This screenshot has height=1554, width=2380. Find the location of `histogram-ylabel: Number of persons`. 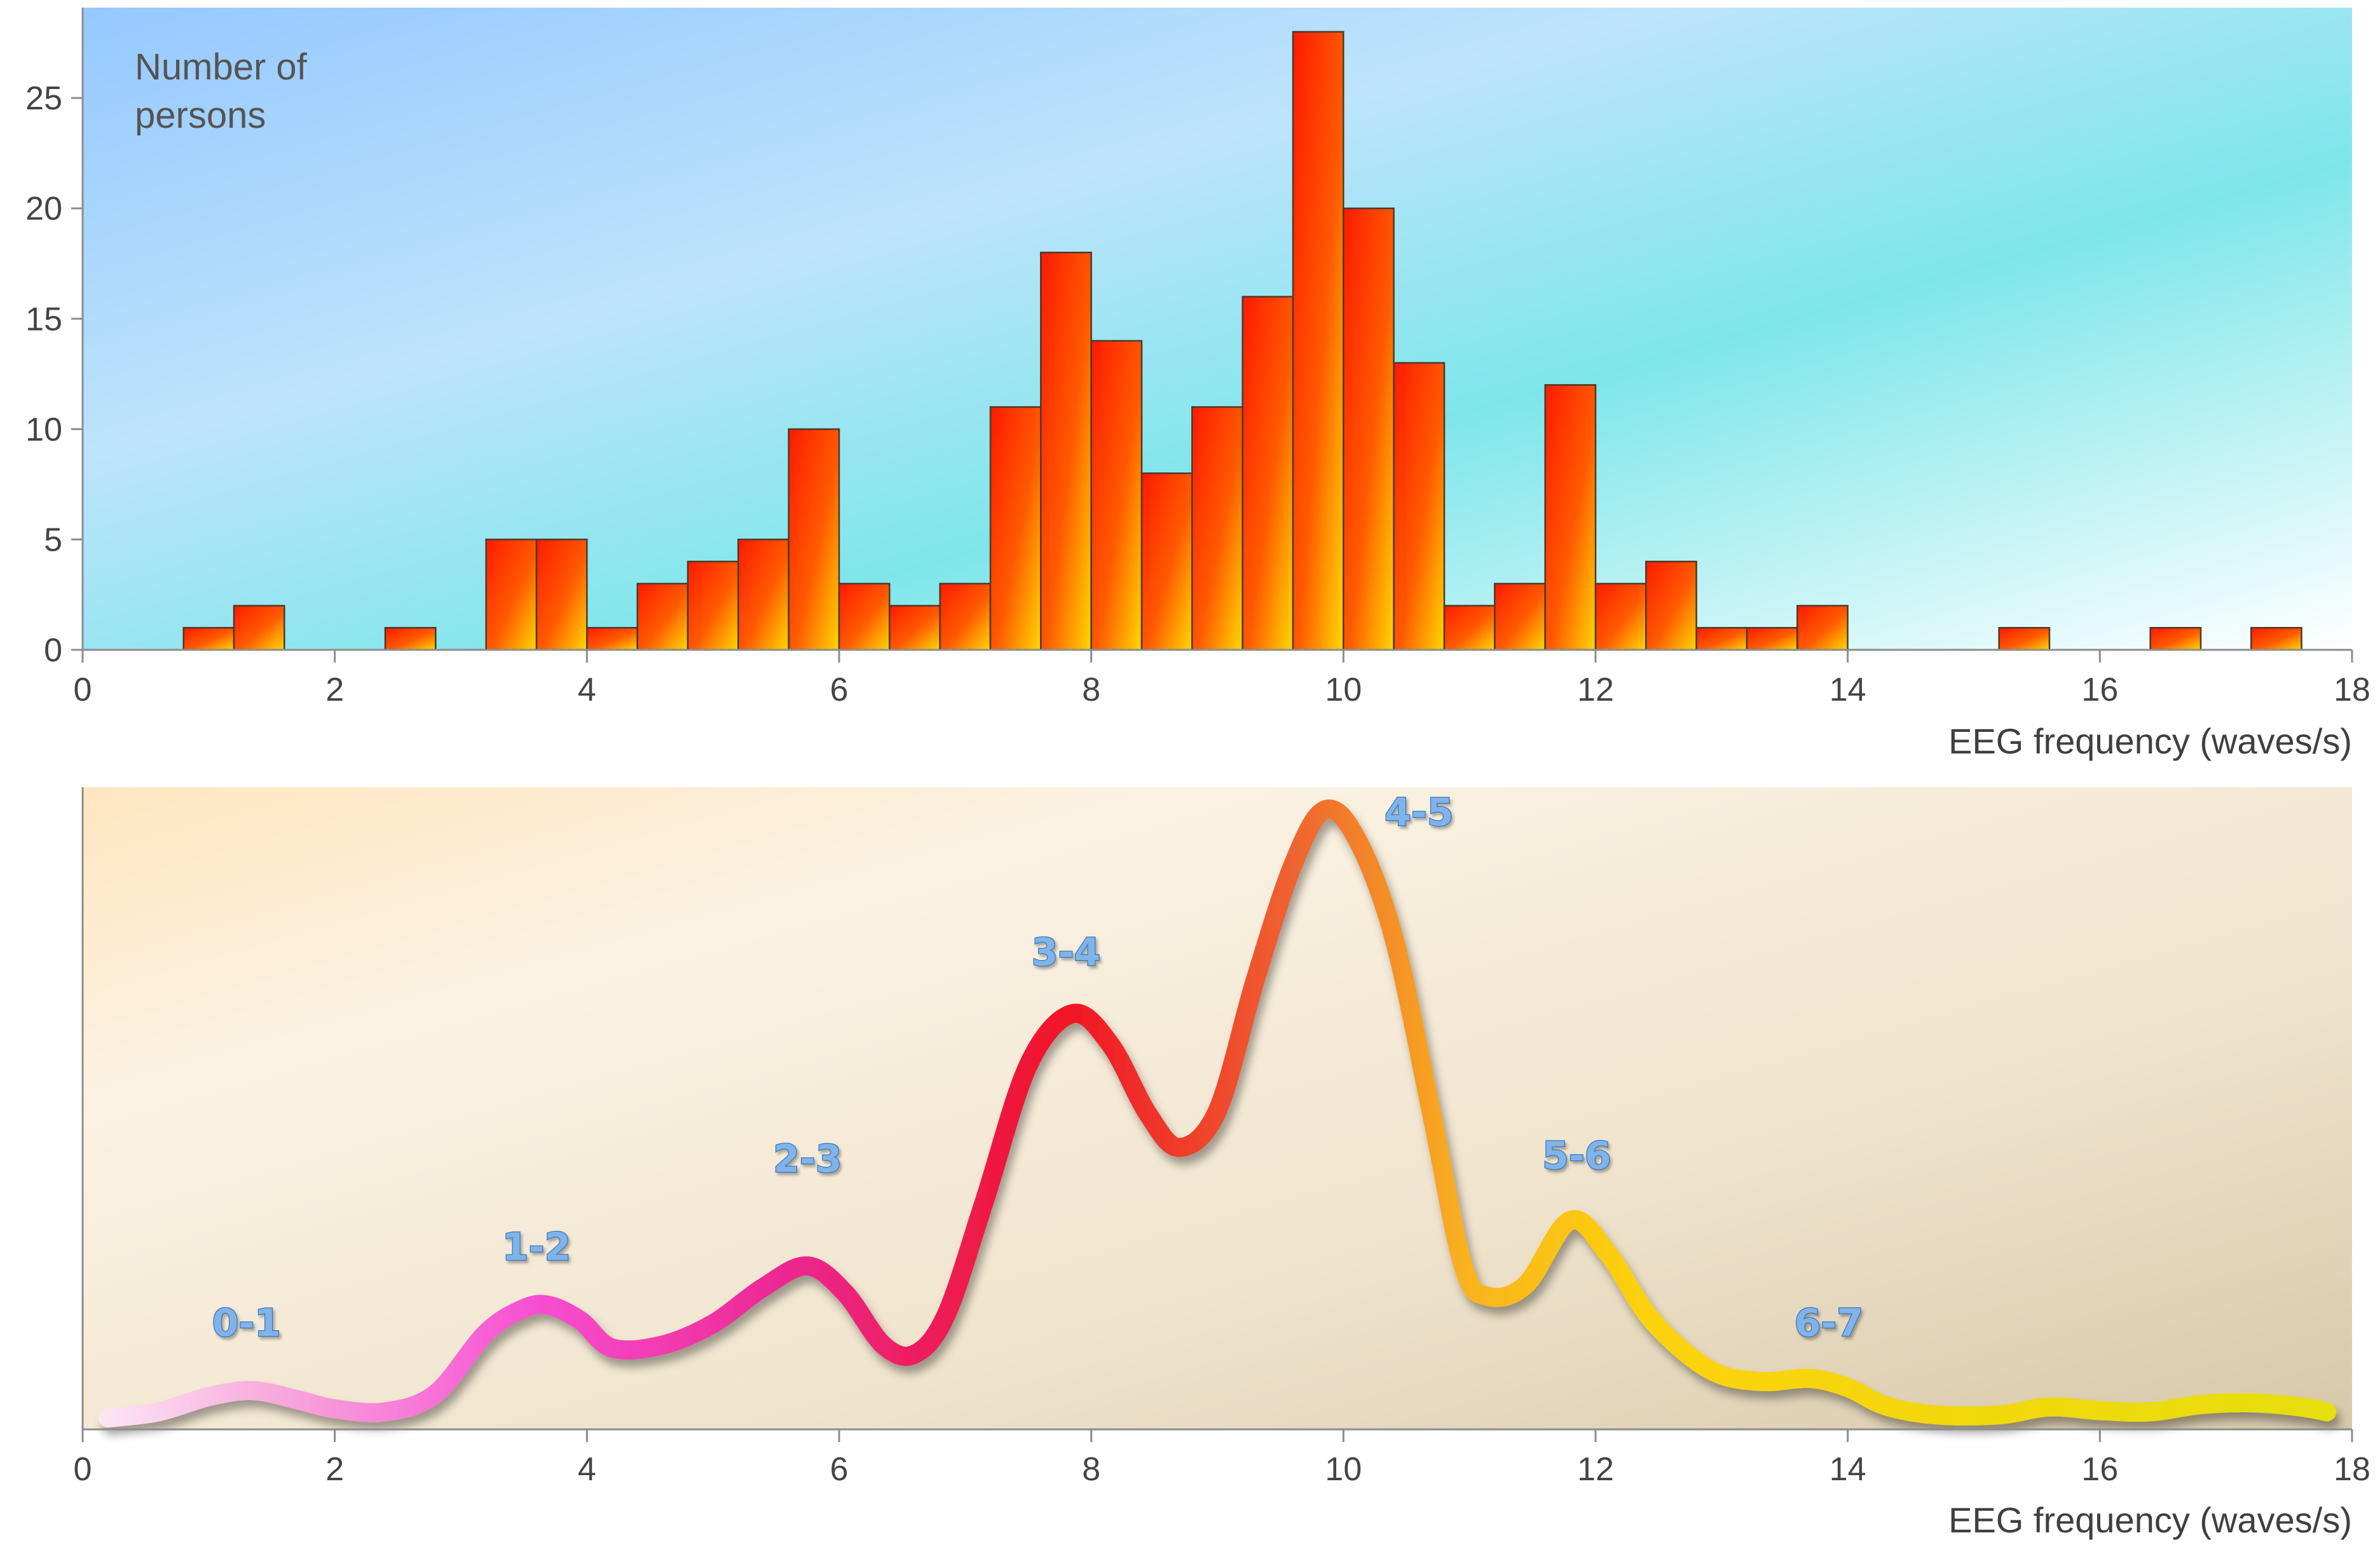

histogram-ylabel: Number of persons is located at coordinates (226, 91).